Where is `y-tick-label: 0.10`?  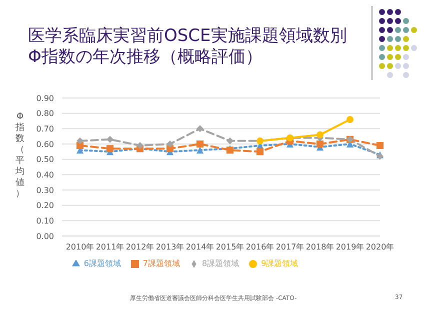
y-tick-label: 0.10 is located at coordinates (45, 221).